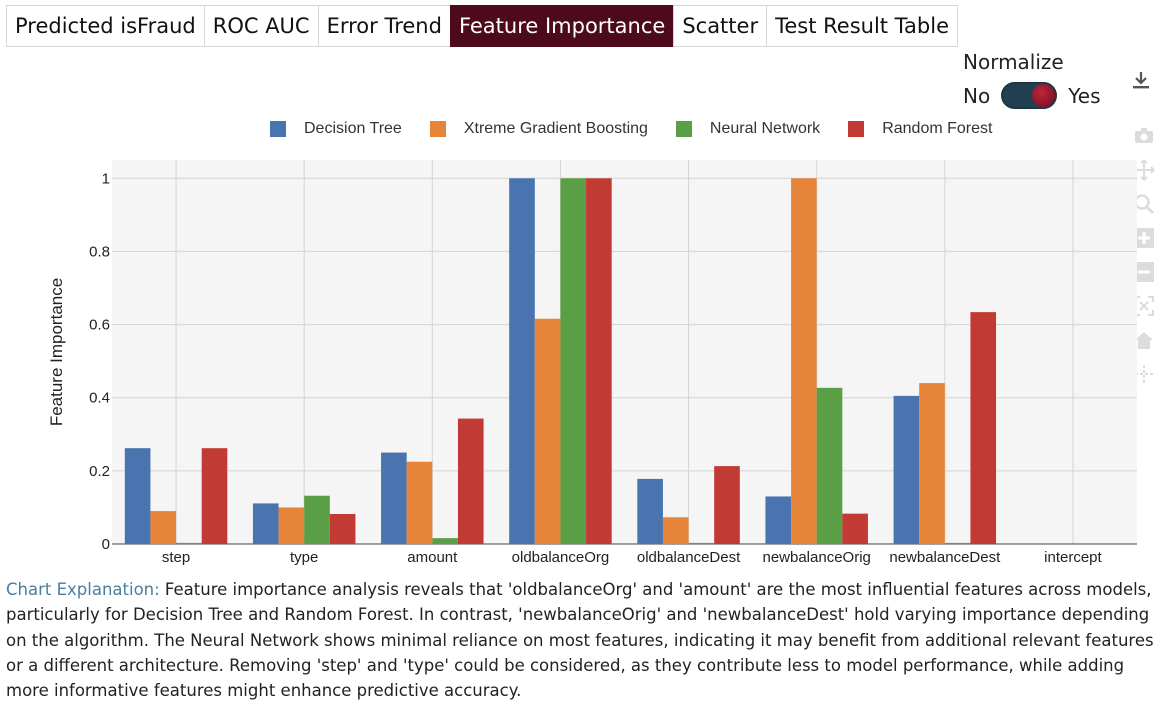 The image size is (1166, 713). I want to click on plot-modebar, so click(1144, 261).